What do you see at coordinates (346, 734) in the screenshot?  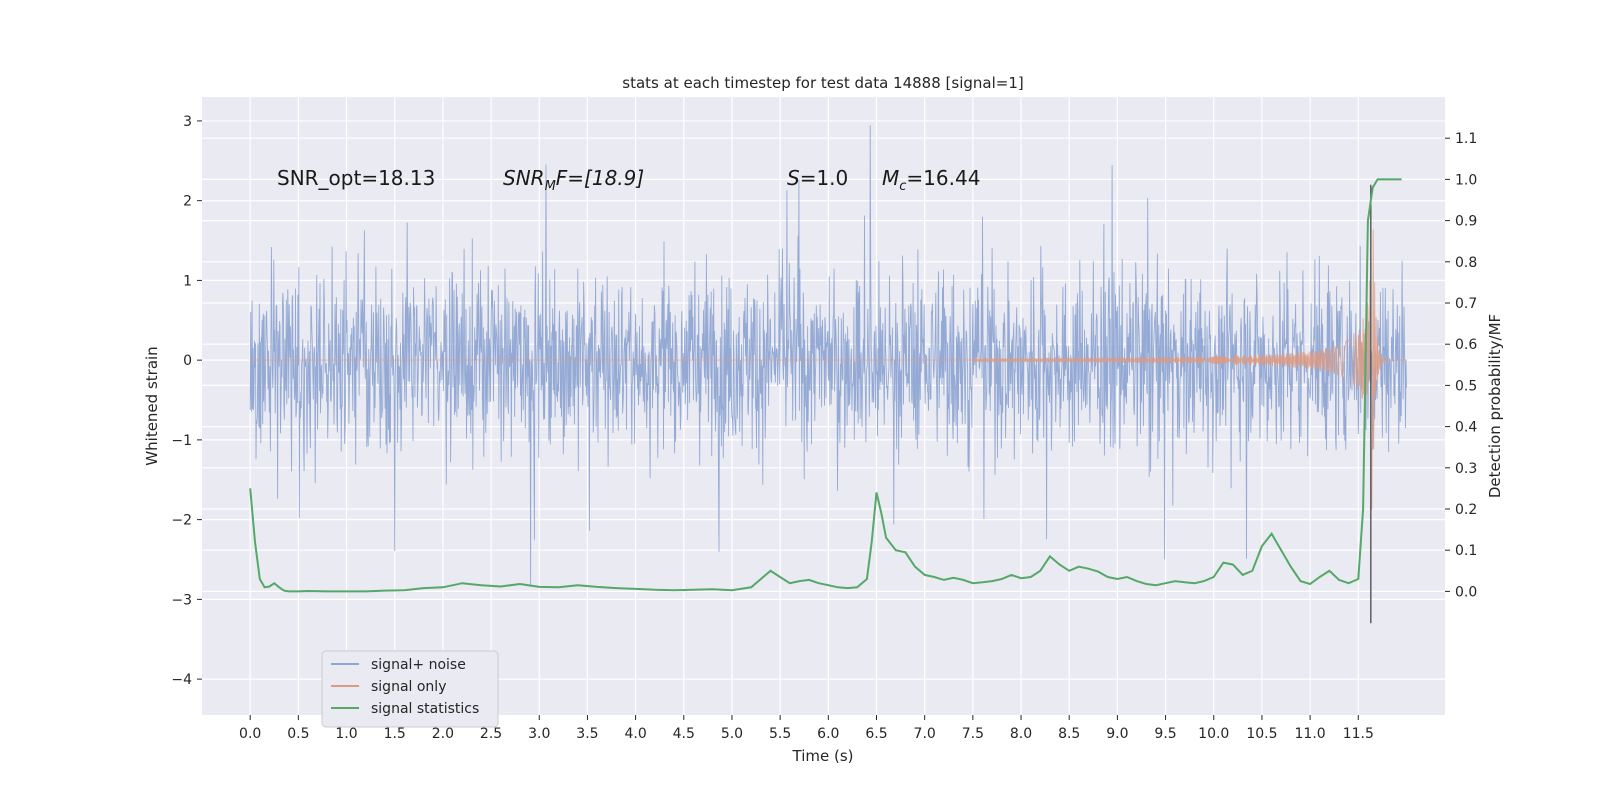 I see `x-tick-label: 1.0` at bounding box center [346, 734].